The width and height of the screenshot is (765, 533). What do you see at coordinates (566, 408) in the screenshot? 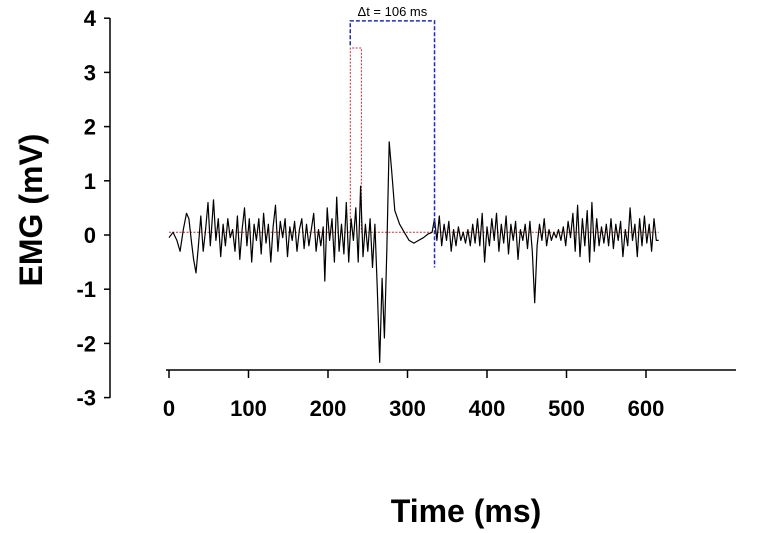
I see `x-tick-label: 500` at bounding box center [566, 408].